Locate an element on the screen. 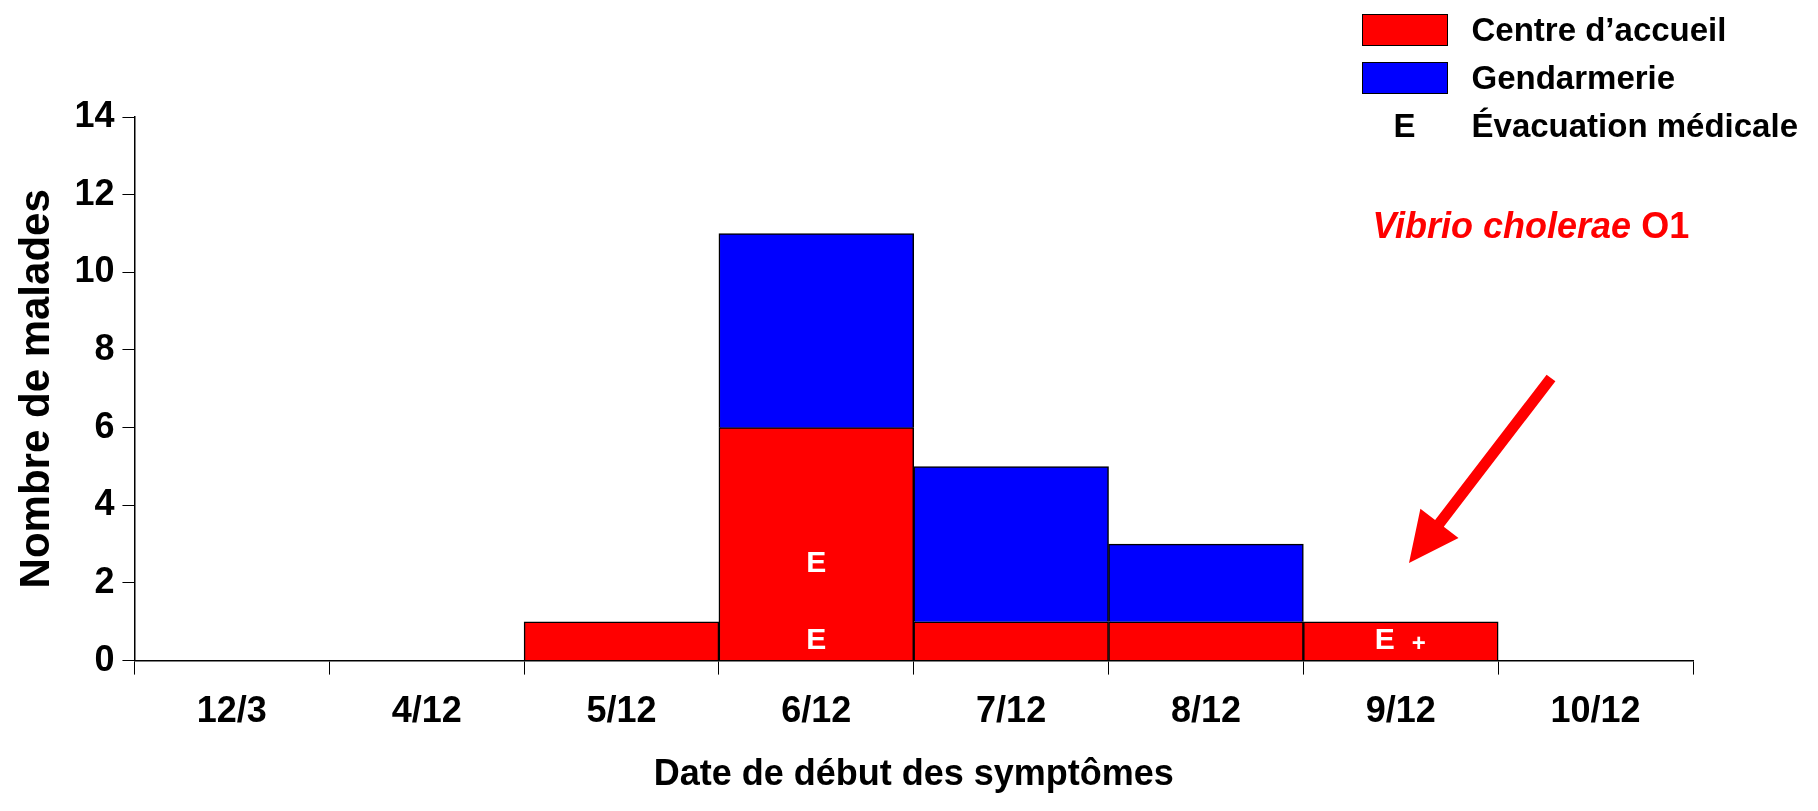 This screenshot has width=1818, height=811. legend-label: Centre d’accueil is located at coordinates (1599, 30).